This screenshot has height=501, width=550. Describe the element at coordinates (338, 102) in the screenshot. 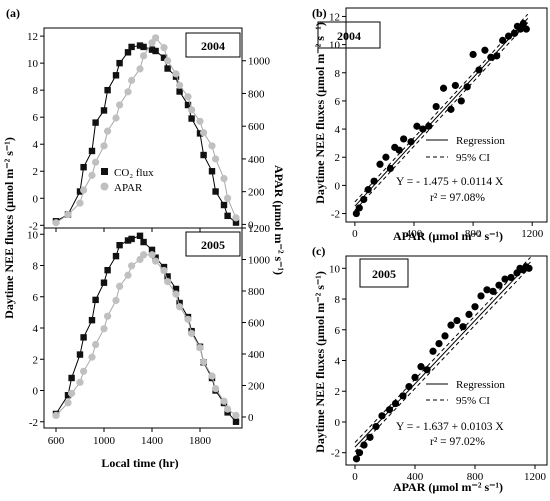

I see `y-tick-label: 6` at that location.